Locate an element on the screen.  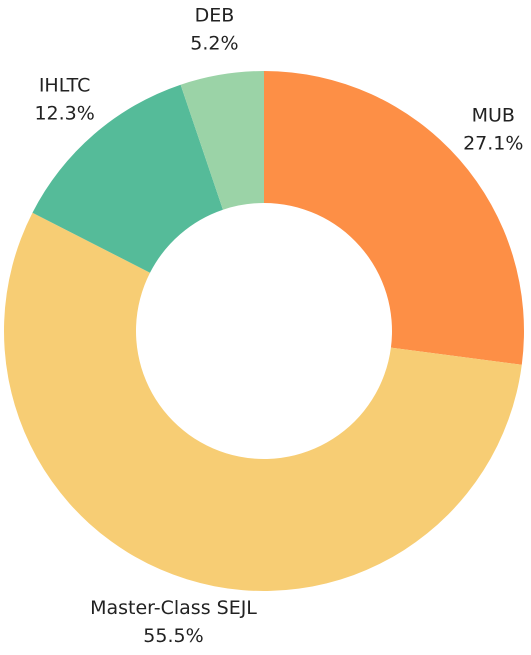
slice-value-label: 12.3% is located at coordinates (64, 114).